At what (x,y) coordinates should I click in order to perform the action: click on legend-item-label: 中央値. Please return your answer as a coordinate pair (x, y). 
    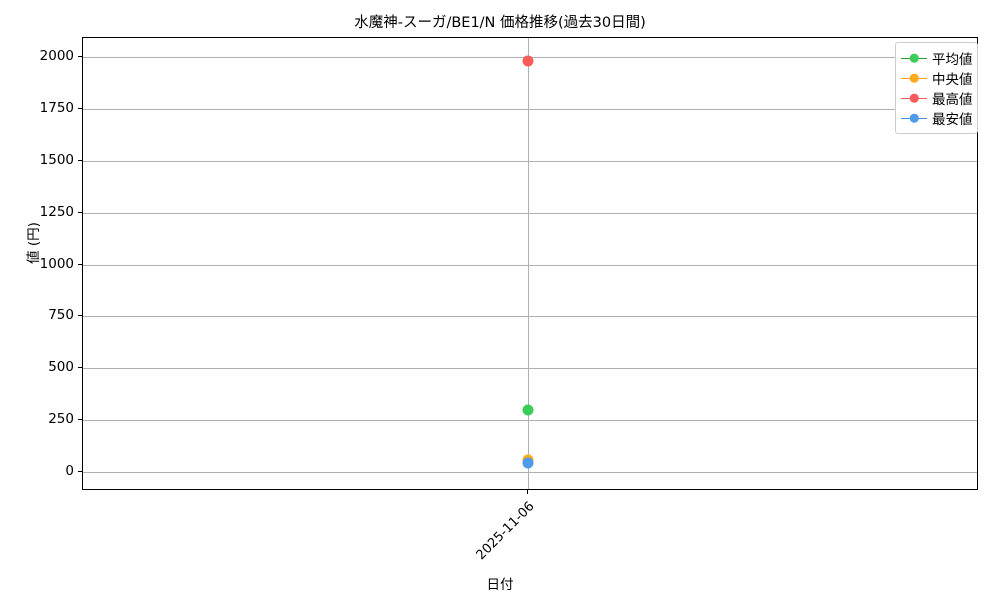
    Looking at the image, I should click on (952, 80).